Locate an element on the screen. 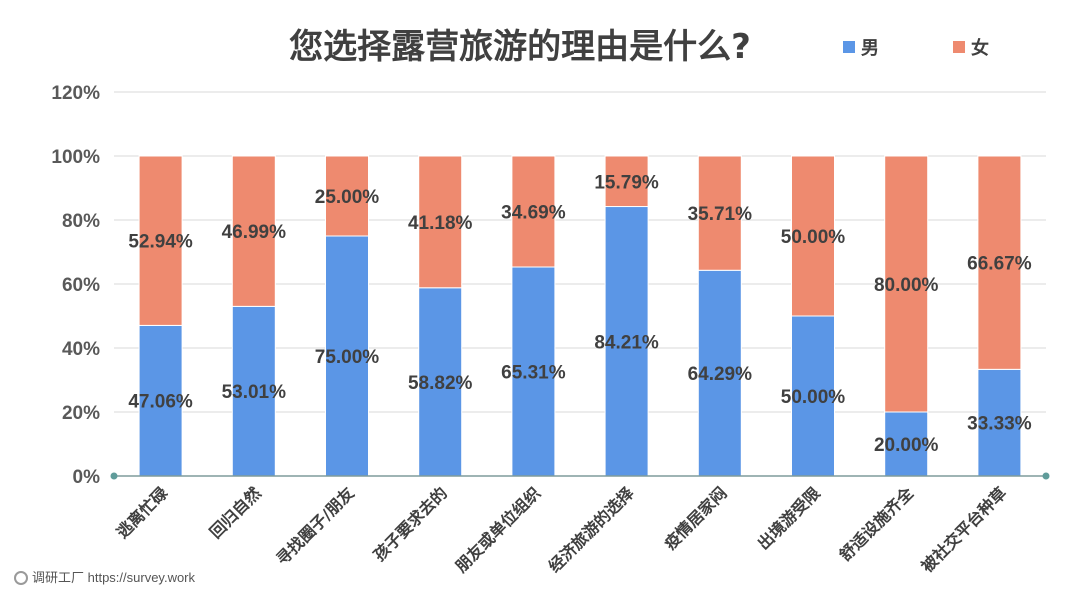  data-label: 52.94% is located at coordinates (160, 242).